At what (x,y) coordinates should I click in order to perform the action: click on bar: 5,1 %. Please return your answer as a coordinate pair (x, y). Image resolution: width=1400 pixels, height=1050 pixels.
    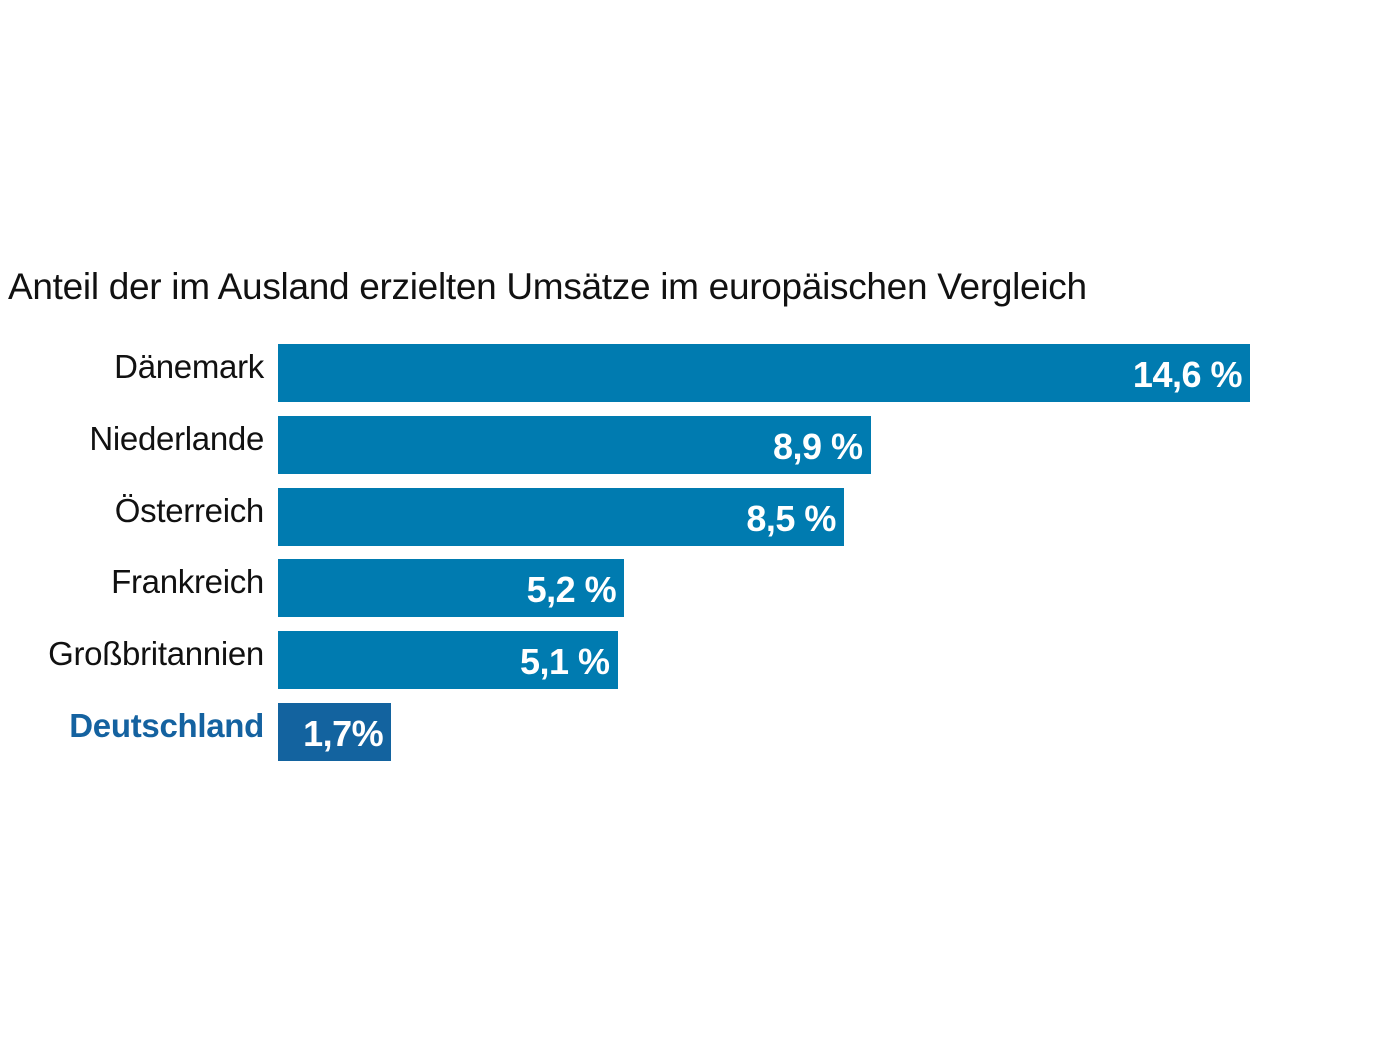
    Looking at the image, I should click on (448, 660).